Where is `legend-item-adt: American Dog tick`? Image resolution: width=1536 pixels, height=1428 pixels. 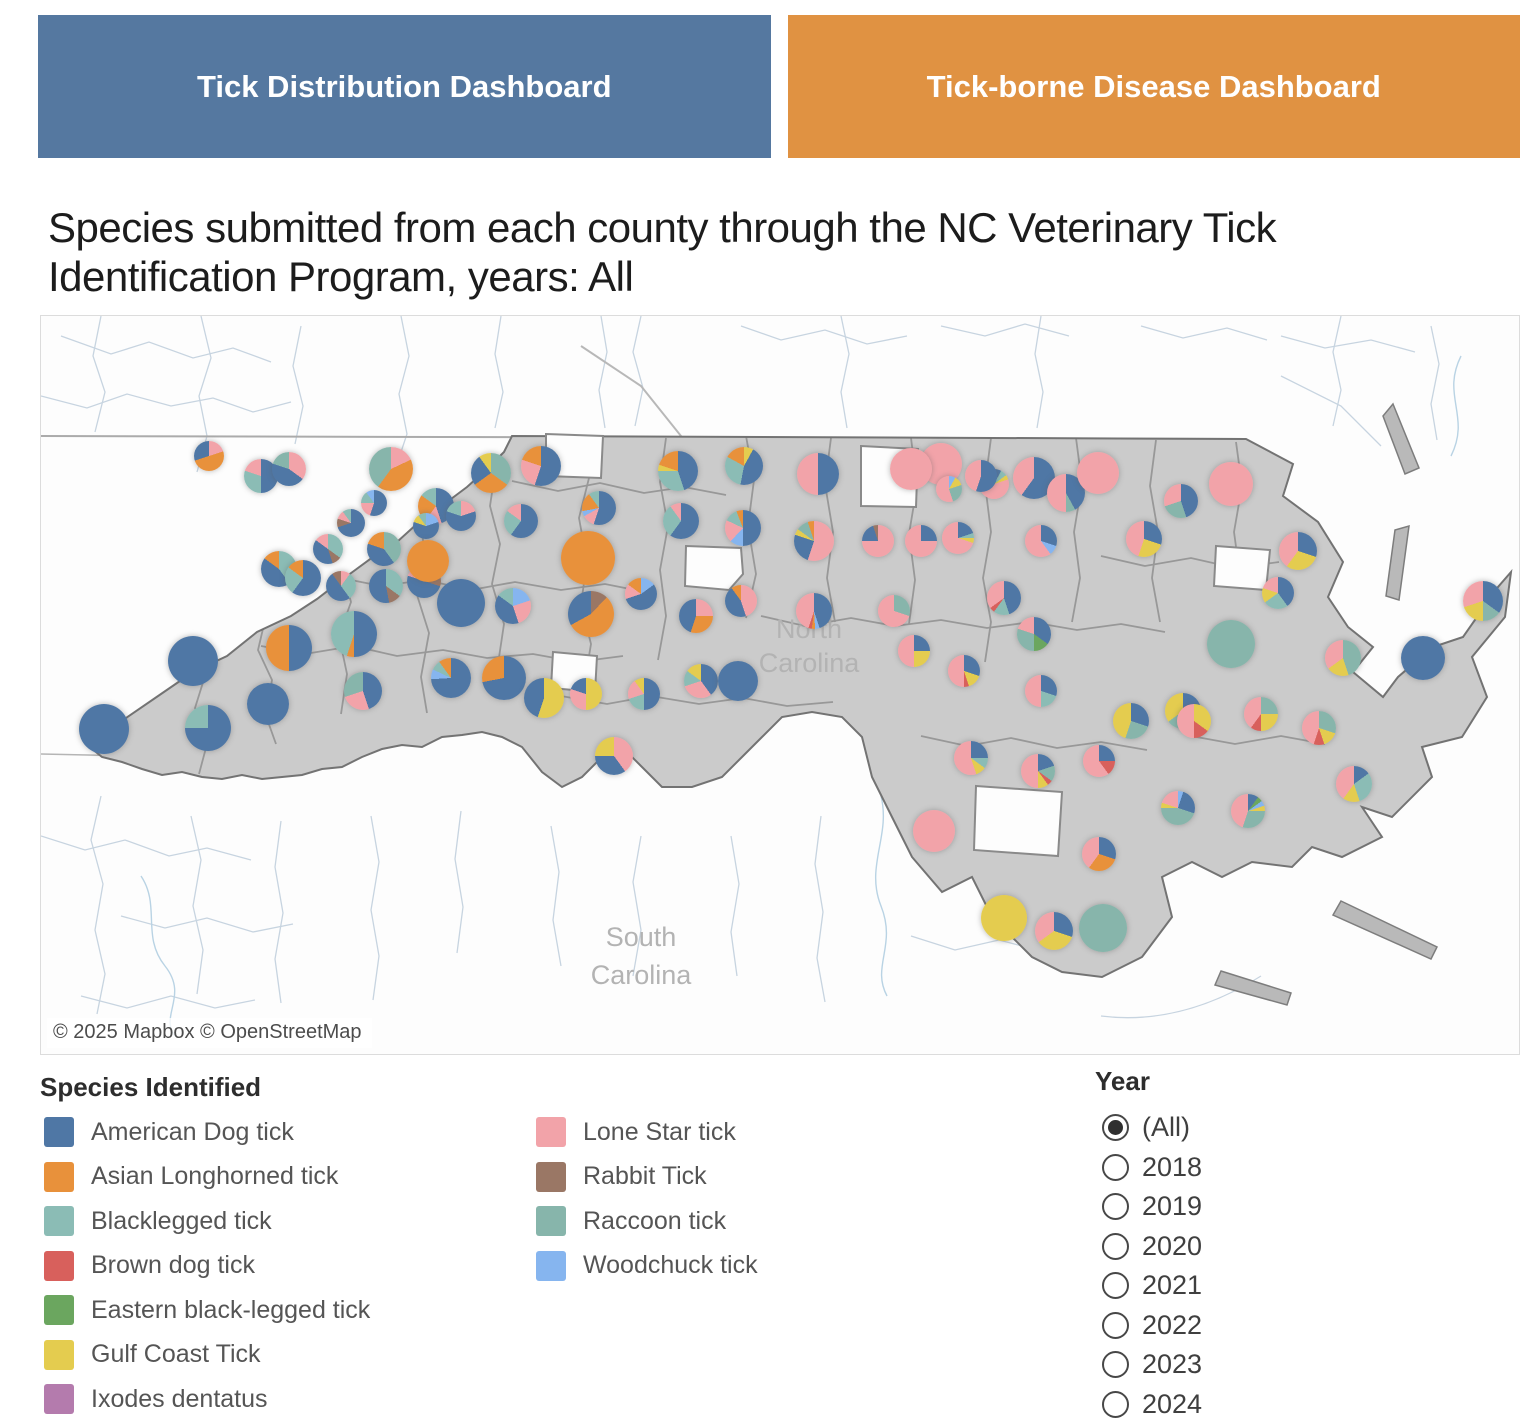
legend-item-adt: American Dog tick is located at coordinates (207, 1132).